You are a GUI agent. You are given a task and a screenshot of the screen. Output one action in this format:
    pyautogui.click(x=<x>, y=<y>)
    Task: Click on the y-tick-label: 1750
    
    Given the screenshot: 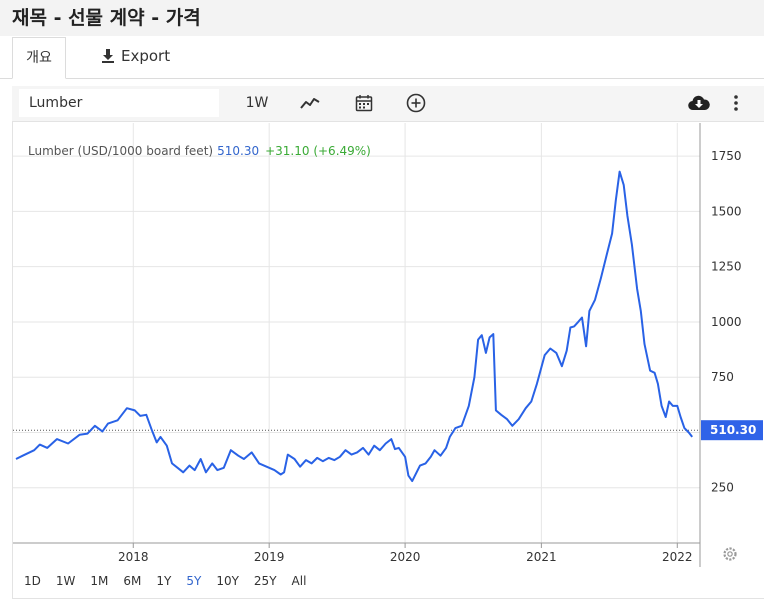 What is the action you would take?
    pyautogui.click(x=726, y=156)
    